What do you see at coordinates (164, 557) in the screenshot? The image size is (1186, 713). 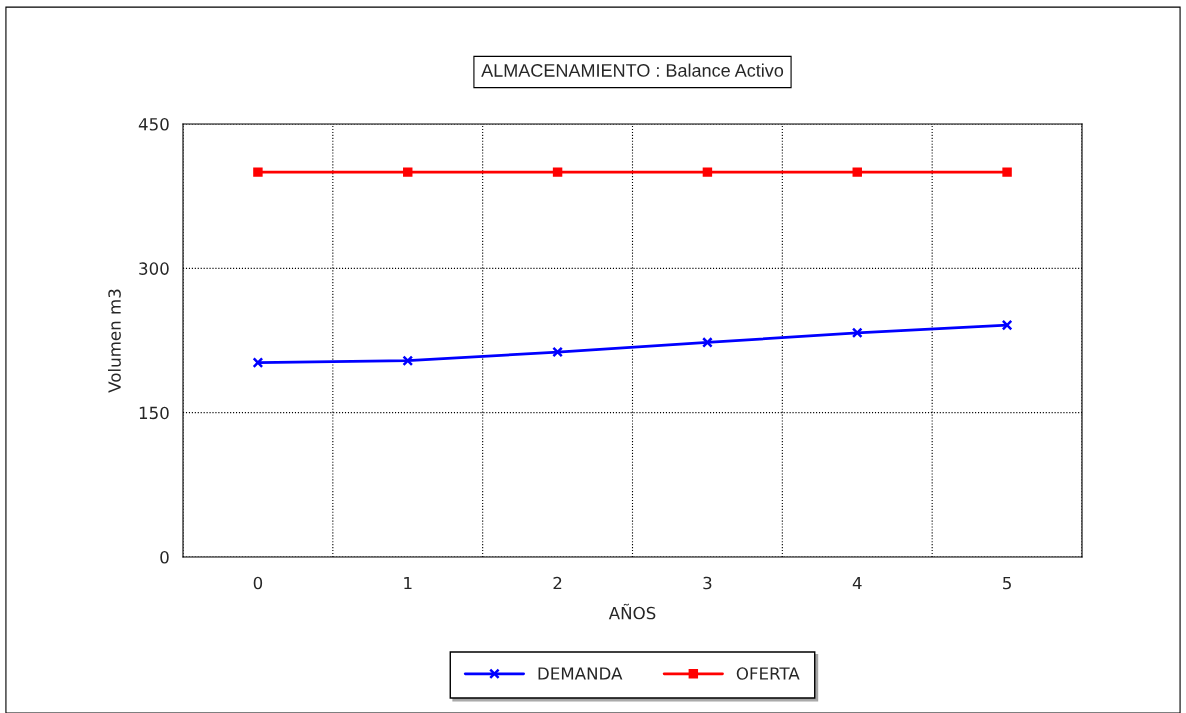 I see `y-tick-label: 0` at bounding box center [164, 557].